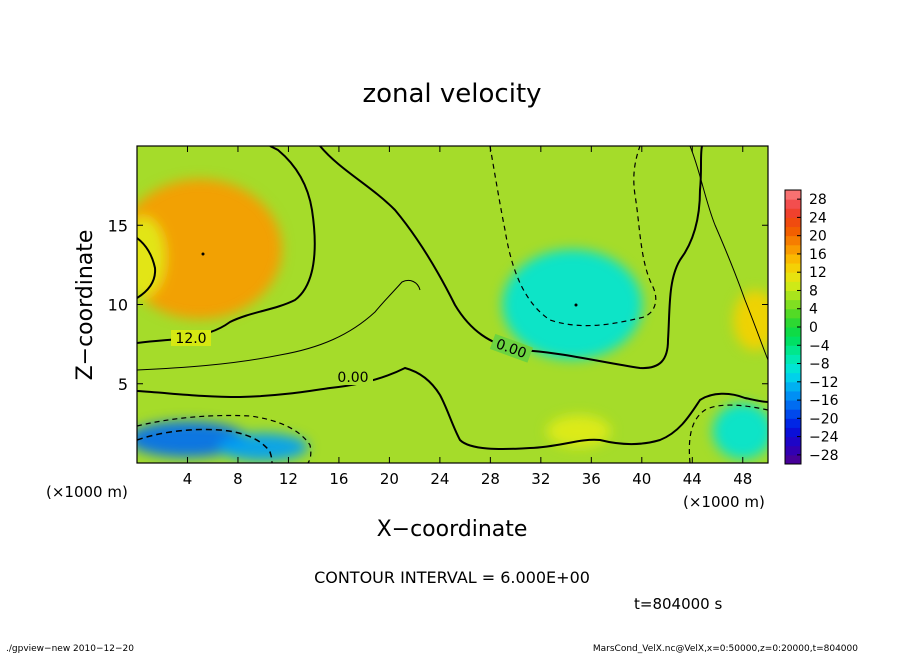 This screenshot has width=904, height=654. Describe the element at coordinates (238, 479) in the screenshot. I see `x-tick-label: 8` at that location.